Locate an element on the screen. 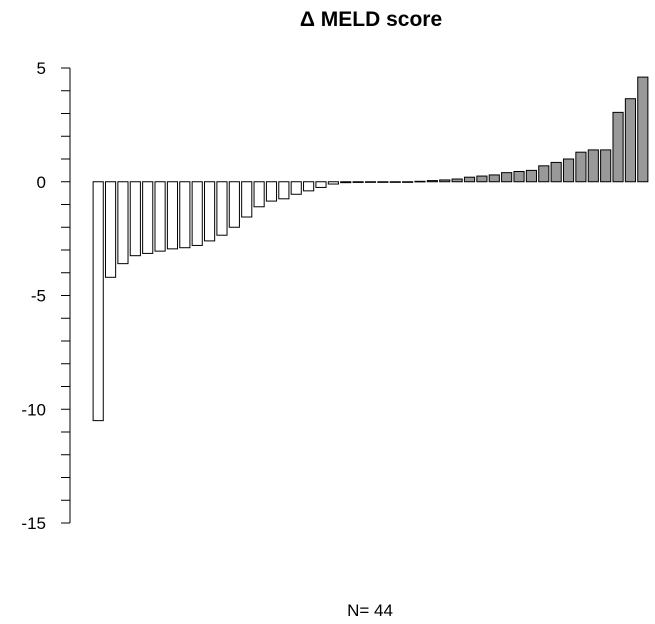 This screenshot has height=624, width=655. y-tick-label: -5 is located at coordinates (38, 296).